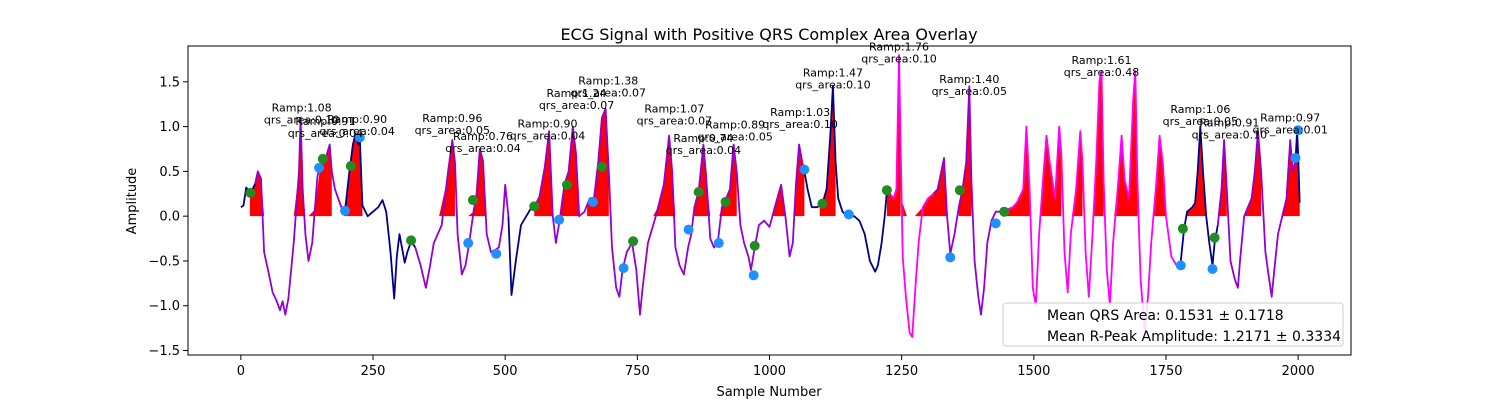 The height and width of the screenshot is (400, 1500). What do you see at coordinates (1290, 117) in the screenshot?
I see `annotation-ramp-18: Ramp:0.97` at bounding box center [1290, 117].